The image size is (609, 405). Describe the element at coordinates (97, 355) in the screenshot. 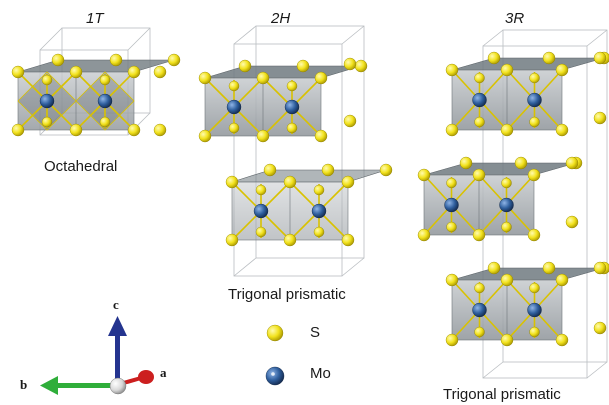

I see `axes-triad` at that location.